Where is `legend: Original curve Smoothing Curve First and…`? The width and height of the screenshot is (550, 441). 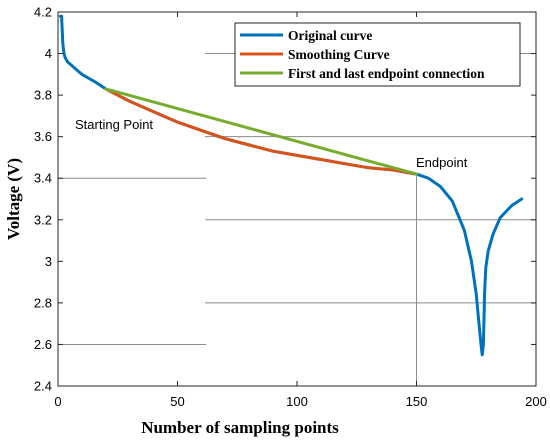 legend: Original curve Smoothing Curve First and… is located at coordinates (377, 54).